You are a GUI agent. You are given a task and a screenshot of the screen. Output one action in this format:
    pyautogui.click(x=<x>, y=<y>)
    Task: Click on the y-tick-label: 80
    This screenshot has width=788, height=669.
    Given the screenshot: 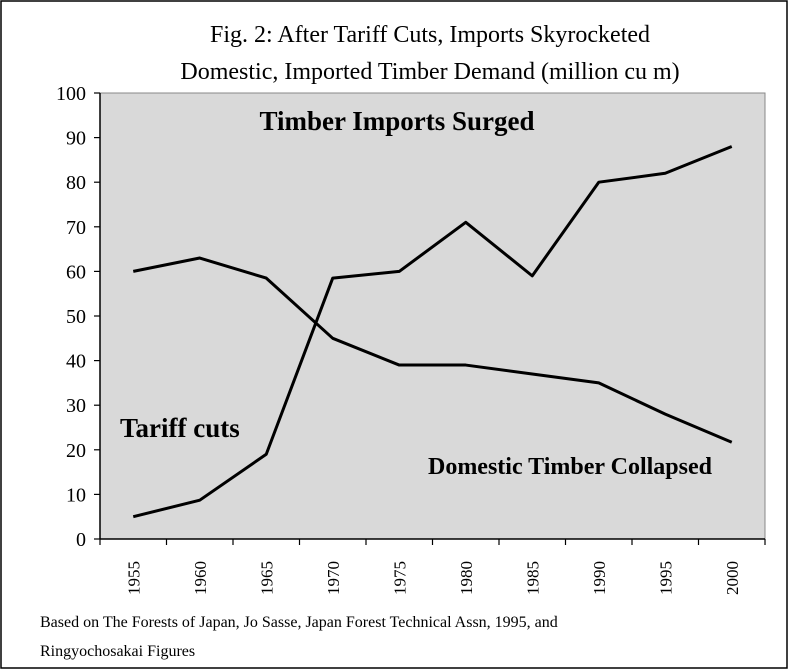 What is the action you would take?
    pyautogui.click(x=76, y=183)
    